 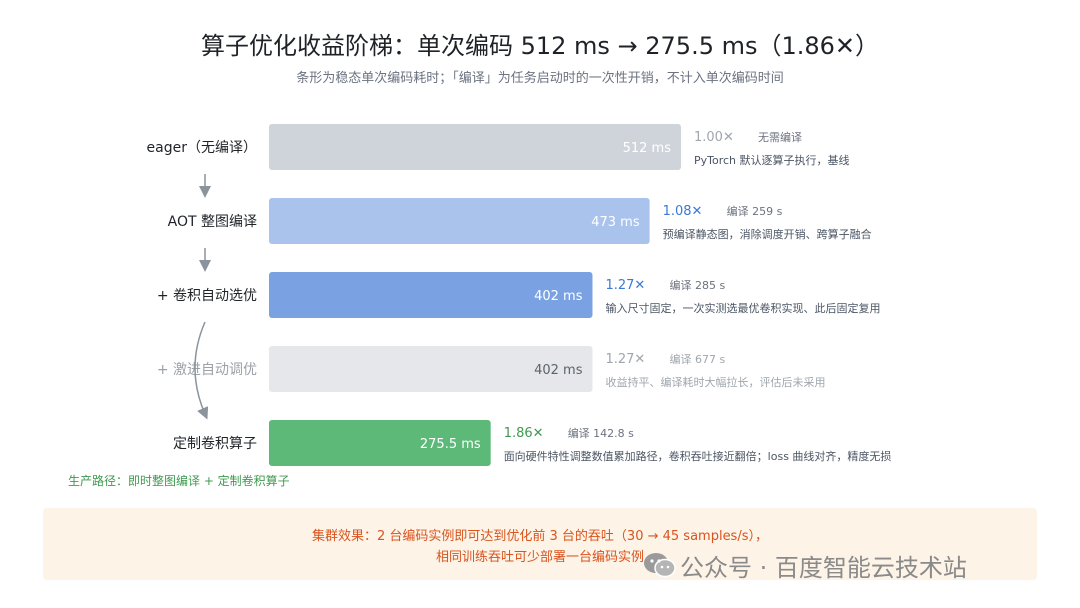 What do you see at coordinates (540, 46) in the screenshot?
I see `chart-title: 算子优化收益阶梯：单次编码 512 ms → 275.5 ms（1.86✕）` at bounding box center [540, 46].